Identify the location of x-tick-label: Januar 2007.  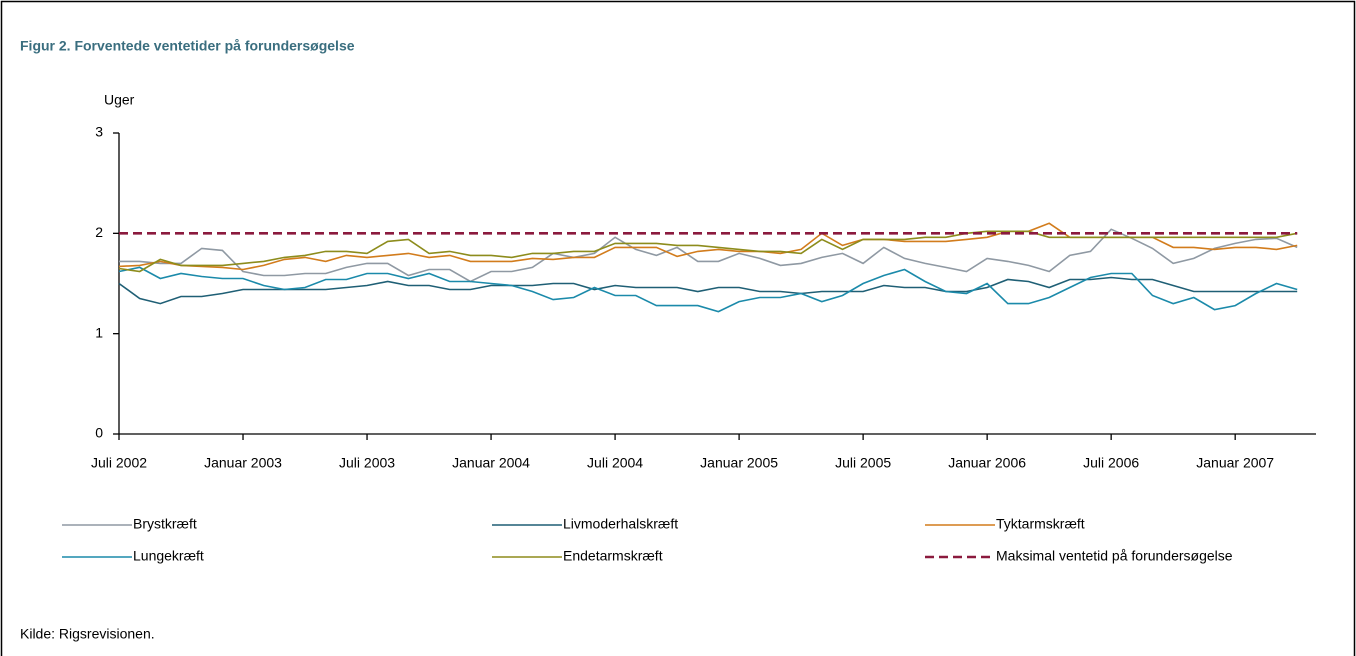
(1235, 463).